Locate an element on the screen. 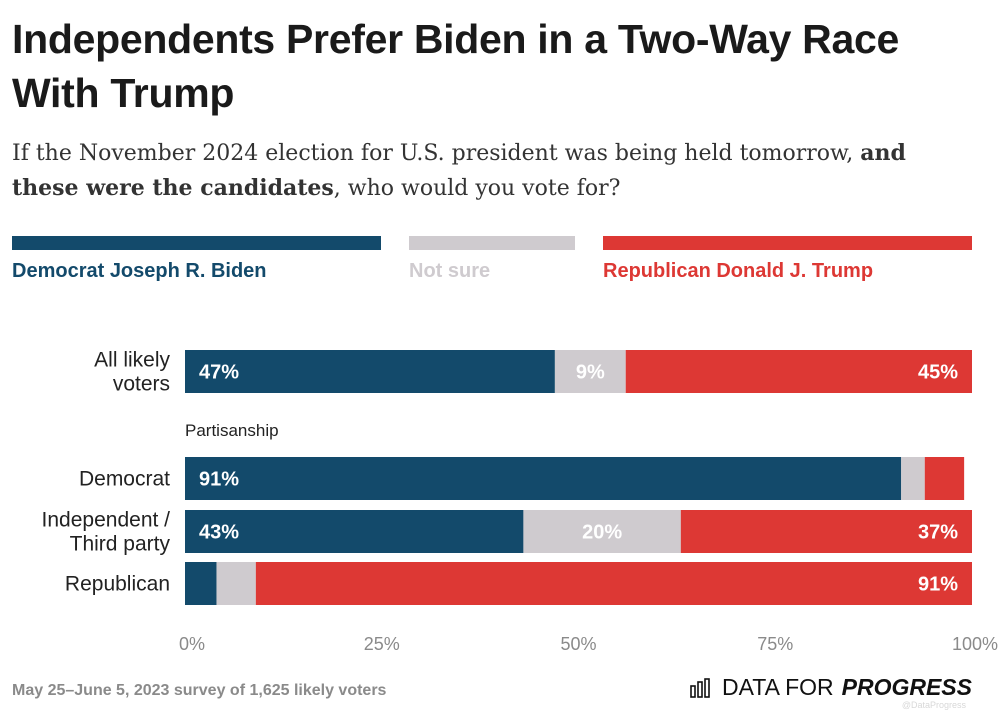 The width and height of the screenshot is (1000, 713). category-label-democrat: Democrat is located at coordinates (124, 479).